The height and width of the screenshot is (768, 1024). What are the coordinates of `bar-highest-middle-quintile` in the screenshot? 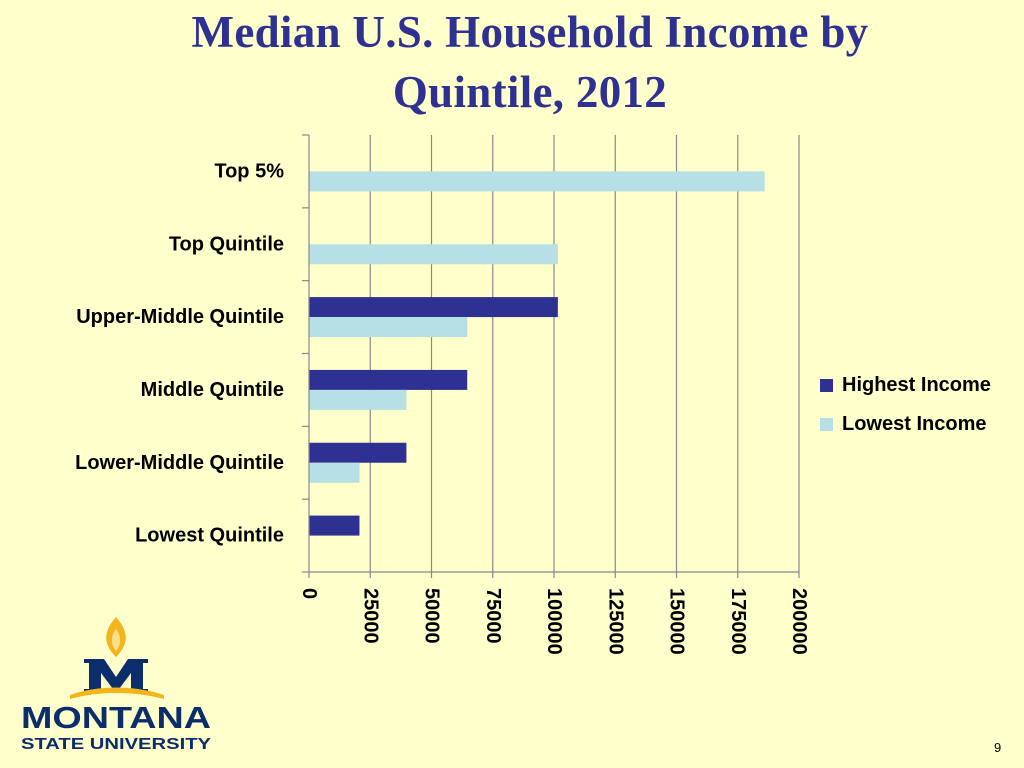 It's located at (388, 379).